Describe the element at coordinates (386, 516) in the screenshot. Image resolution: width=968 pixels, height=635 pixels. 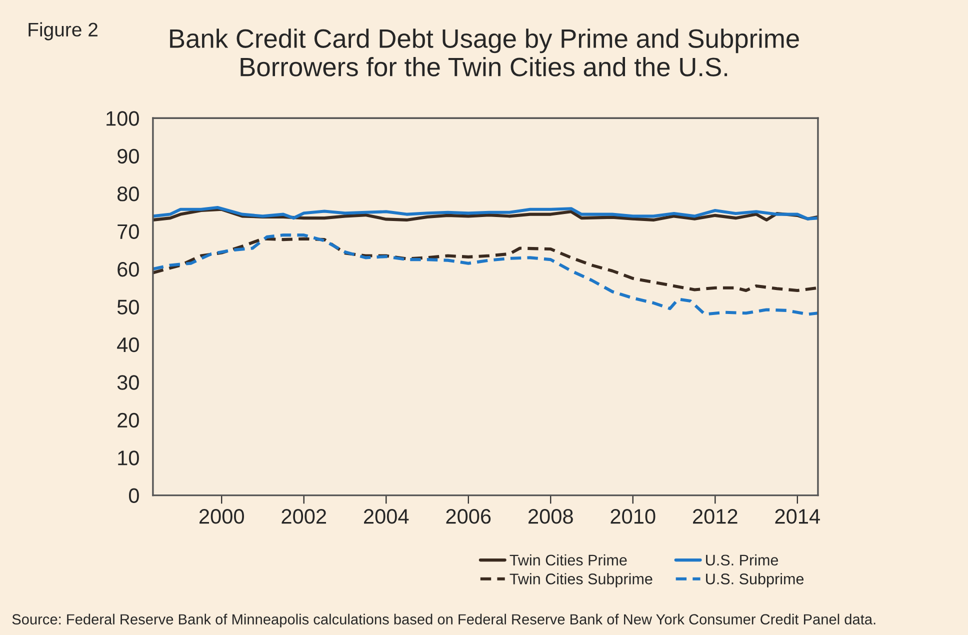
I see `x-tick-label: 2004` at that location.